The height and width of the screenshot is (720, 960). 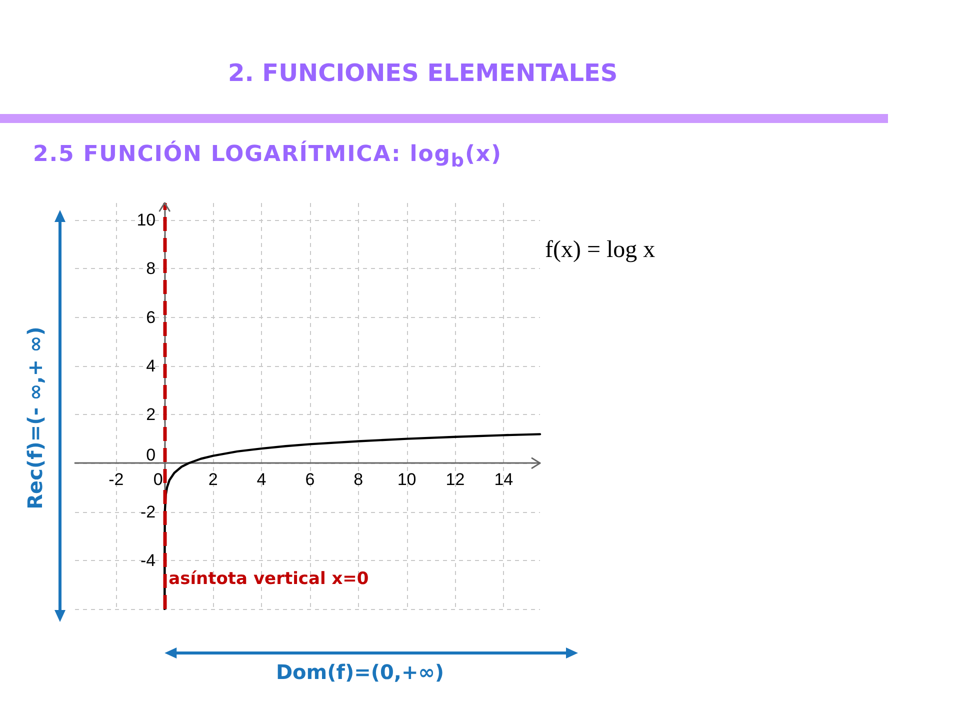 What do you see at coordinates (148, 512) in the screenshot?
I see `y-tick-label: -2` at bounding box center [148, 512].